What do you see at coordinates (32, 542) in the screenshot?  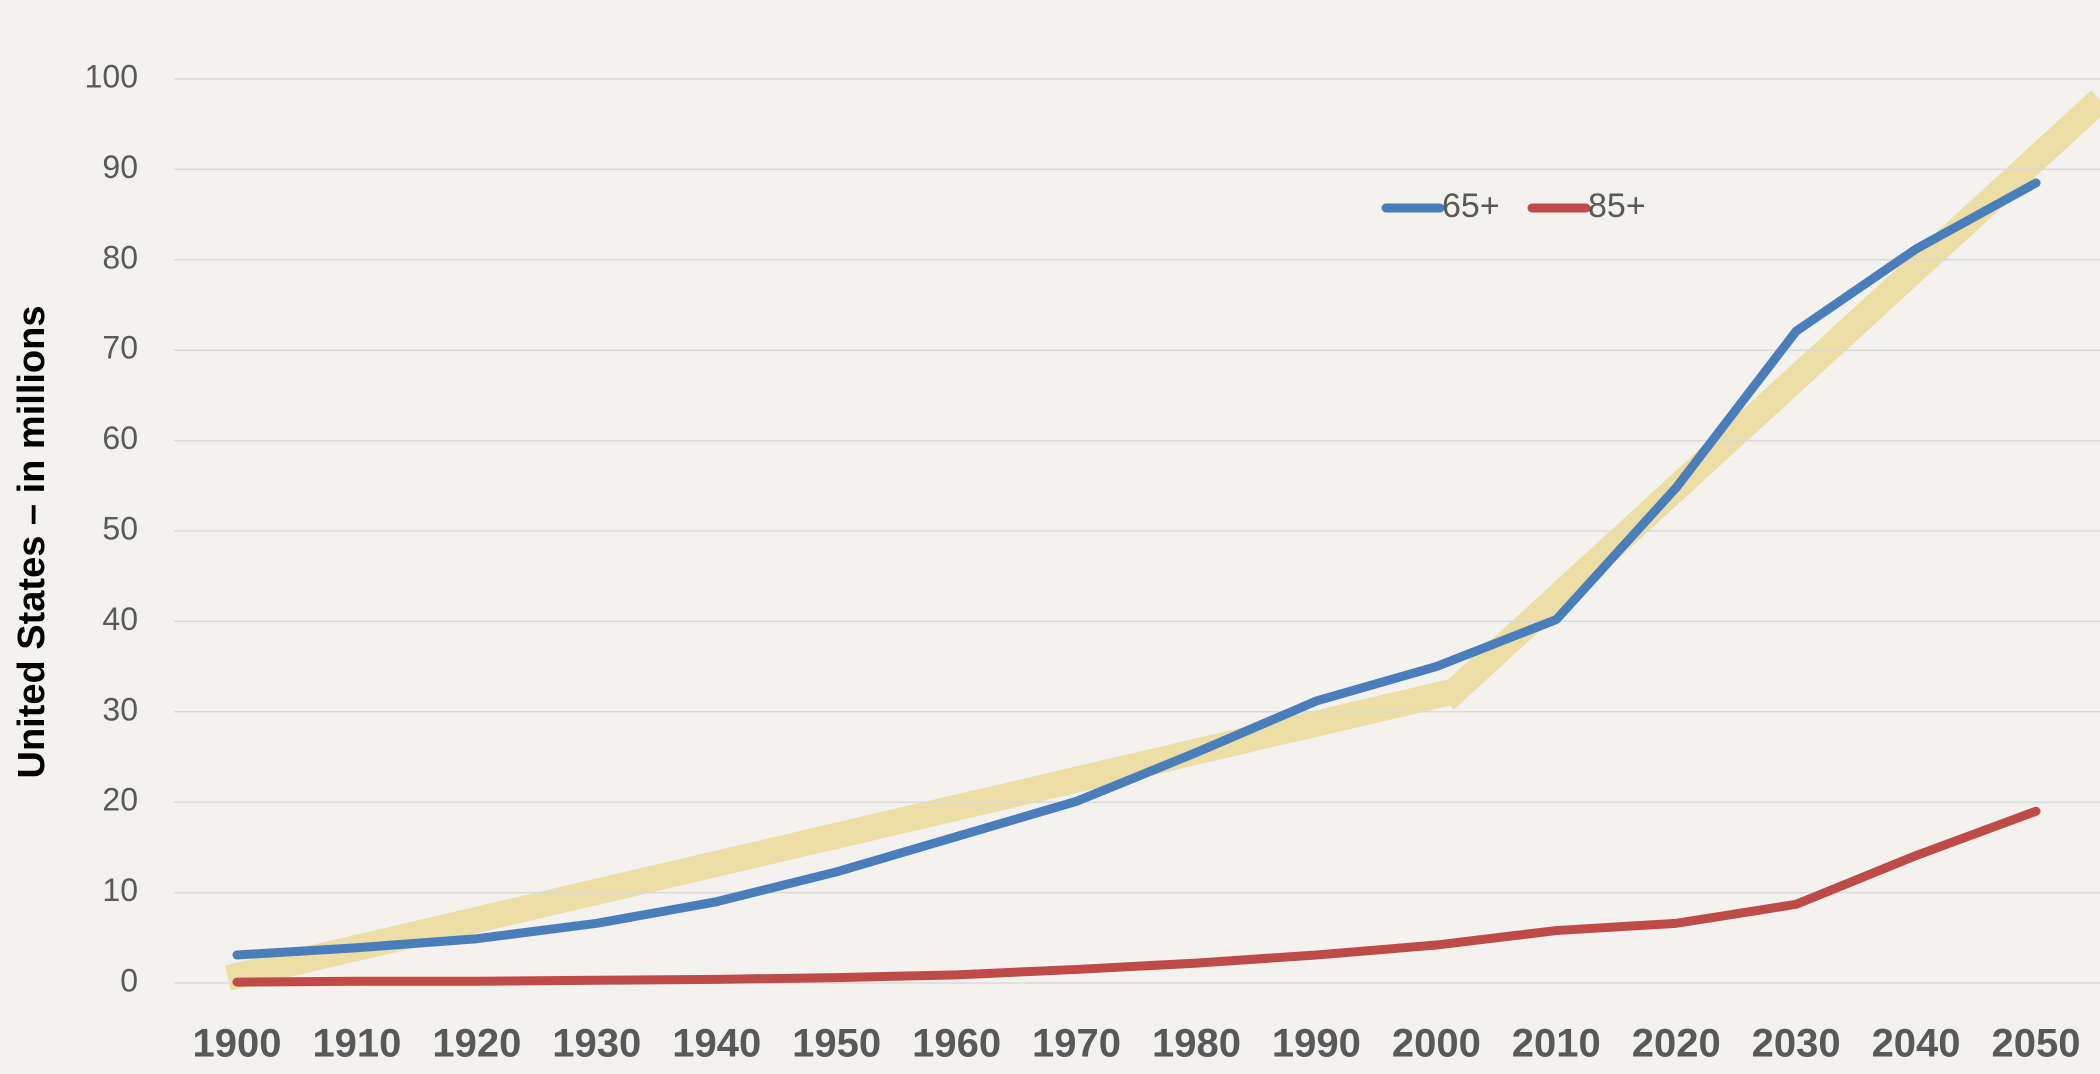 I see `y-axis-title: United States – in millions` at bounding box center [32, 542].